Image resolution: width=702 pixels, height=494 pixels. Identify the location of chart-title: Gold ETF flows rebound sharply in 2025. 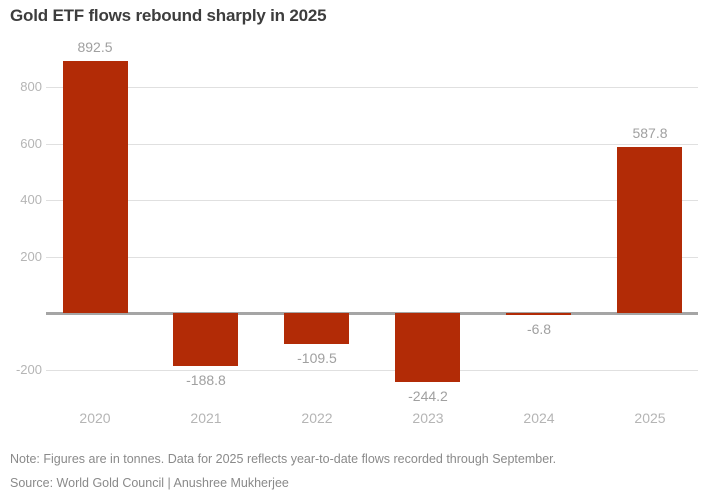
(168, 15).